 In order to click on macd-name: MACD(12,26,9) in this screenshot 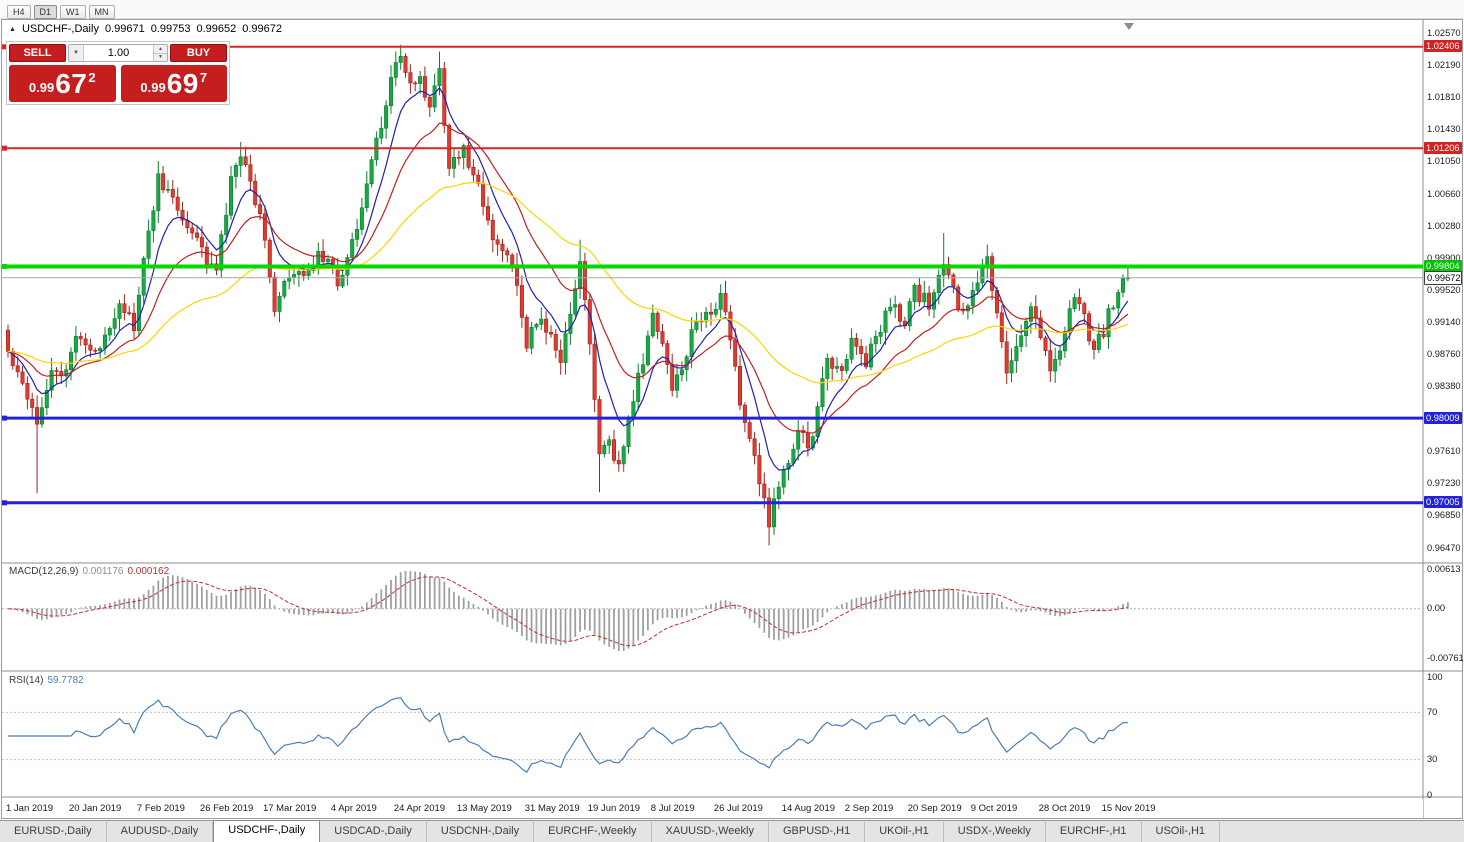, I will do `click(44, 571)`.